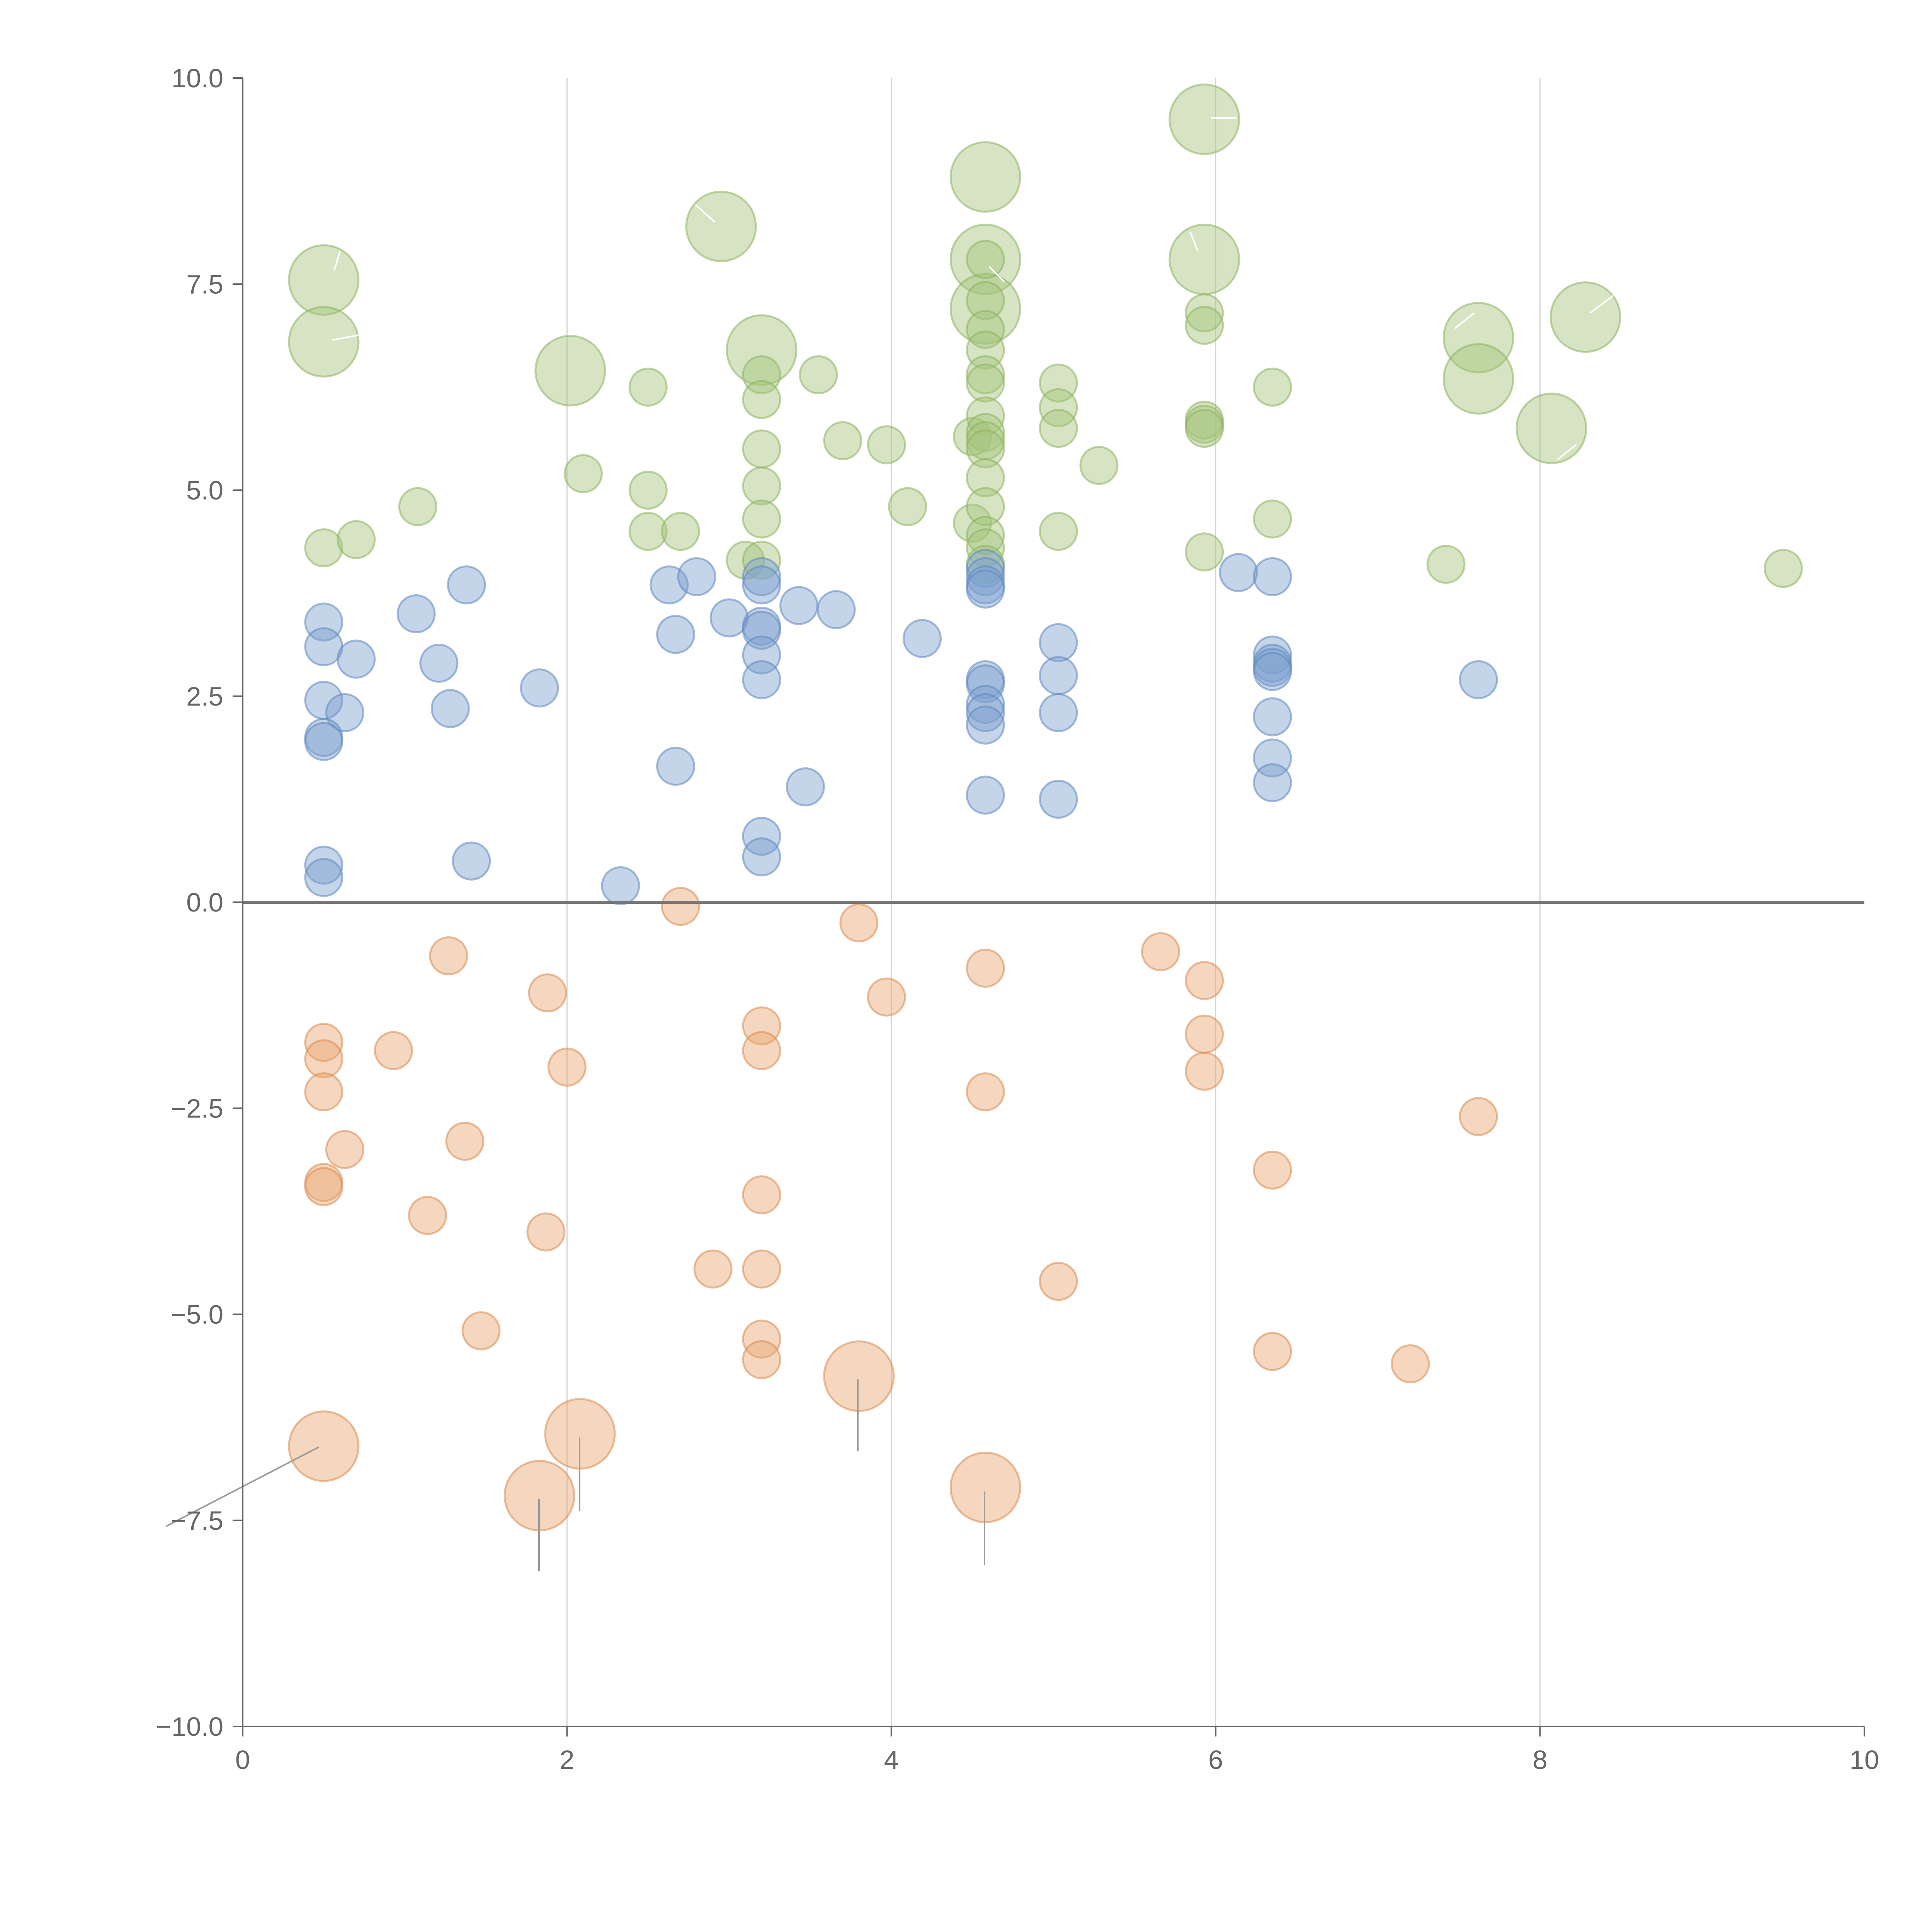 This screenshot has height=1932, width=1932. I want to click on x-tick-label: 8, so click(1540, 1760).